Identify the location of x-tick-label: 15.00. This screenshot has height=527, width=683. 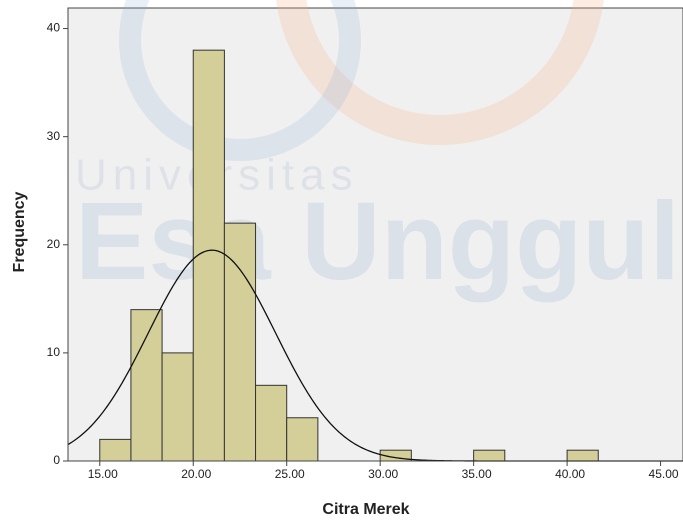
(103, 474).